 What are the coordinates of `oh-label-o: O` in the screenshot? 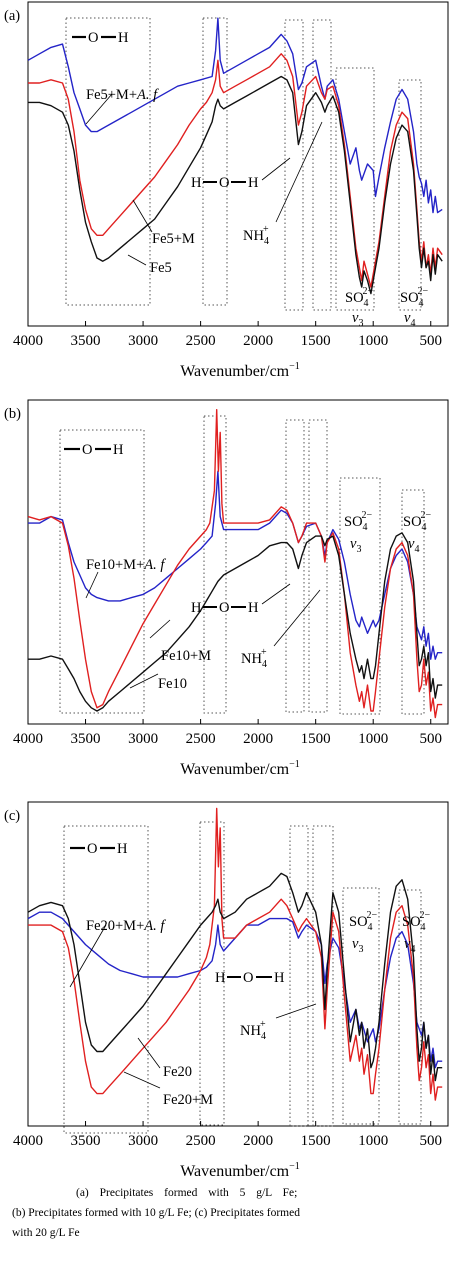 It's located at (93, 38).